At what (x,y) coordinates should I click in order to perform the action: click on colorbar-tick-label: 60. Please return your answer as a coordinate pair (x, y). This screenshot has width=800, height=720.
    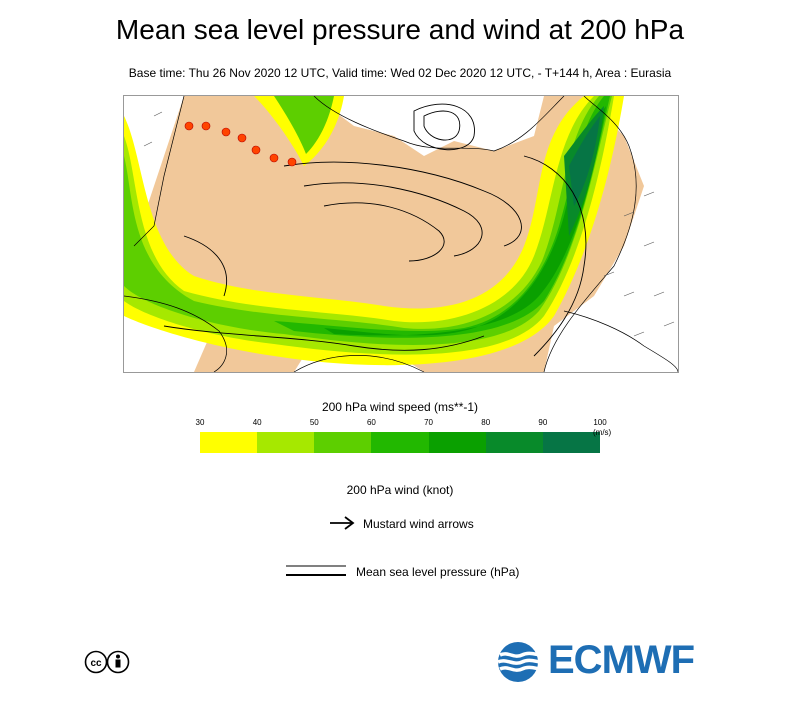
    Looking at the image, I should click on (371, 422).